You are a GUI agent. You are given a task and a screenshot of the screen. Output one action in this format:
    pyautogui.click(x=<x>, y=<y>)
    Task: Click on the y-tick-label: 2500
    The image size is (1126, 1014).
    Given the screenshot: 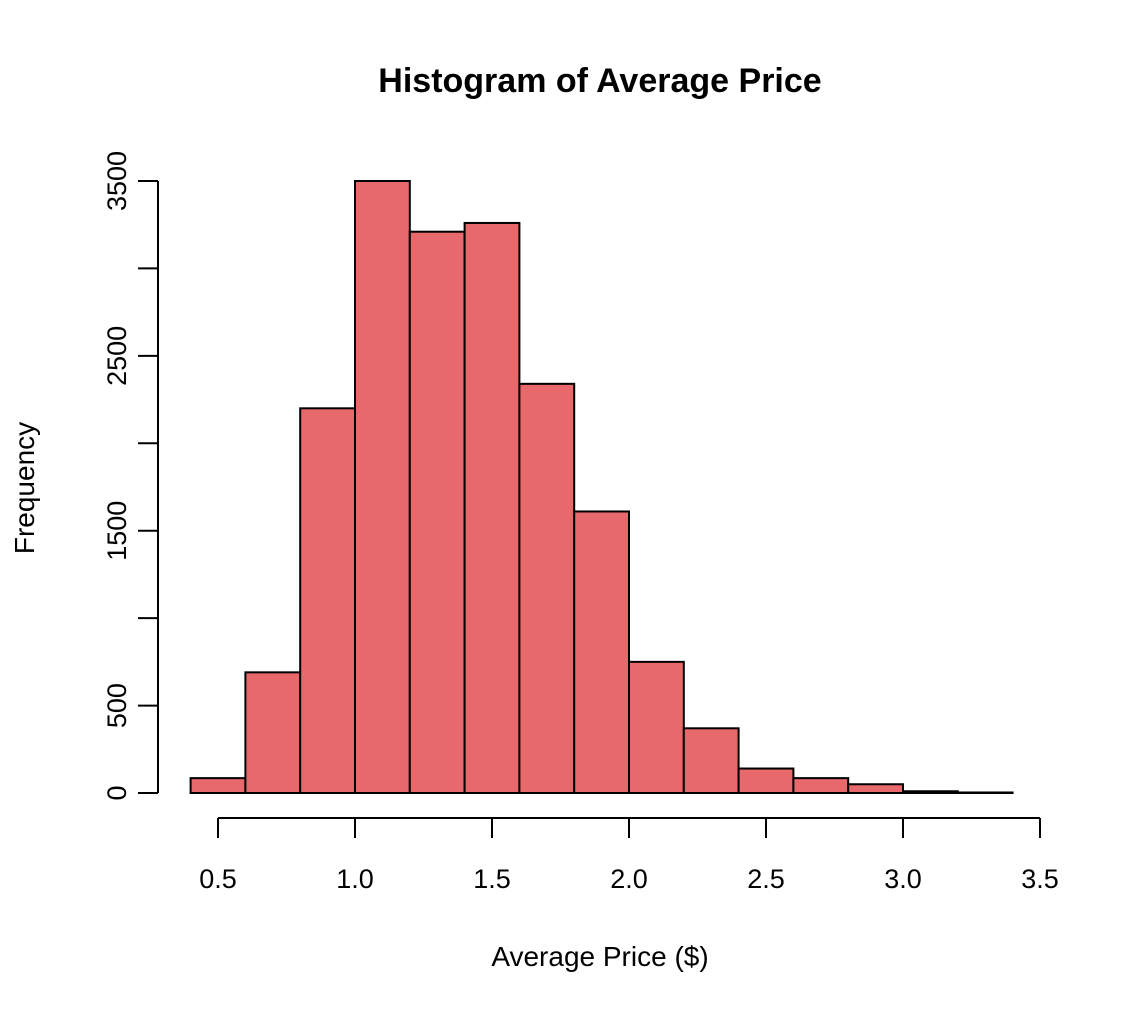 What is the action you would take?
    pyautogui.click(x=117, y=356)
    